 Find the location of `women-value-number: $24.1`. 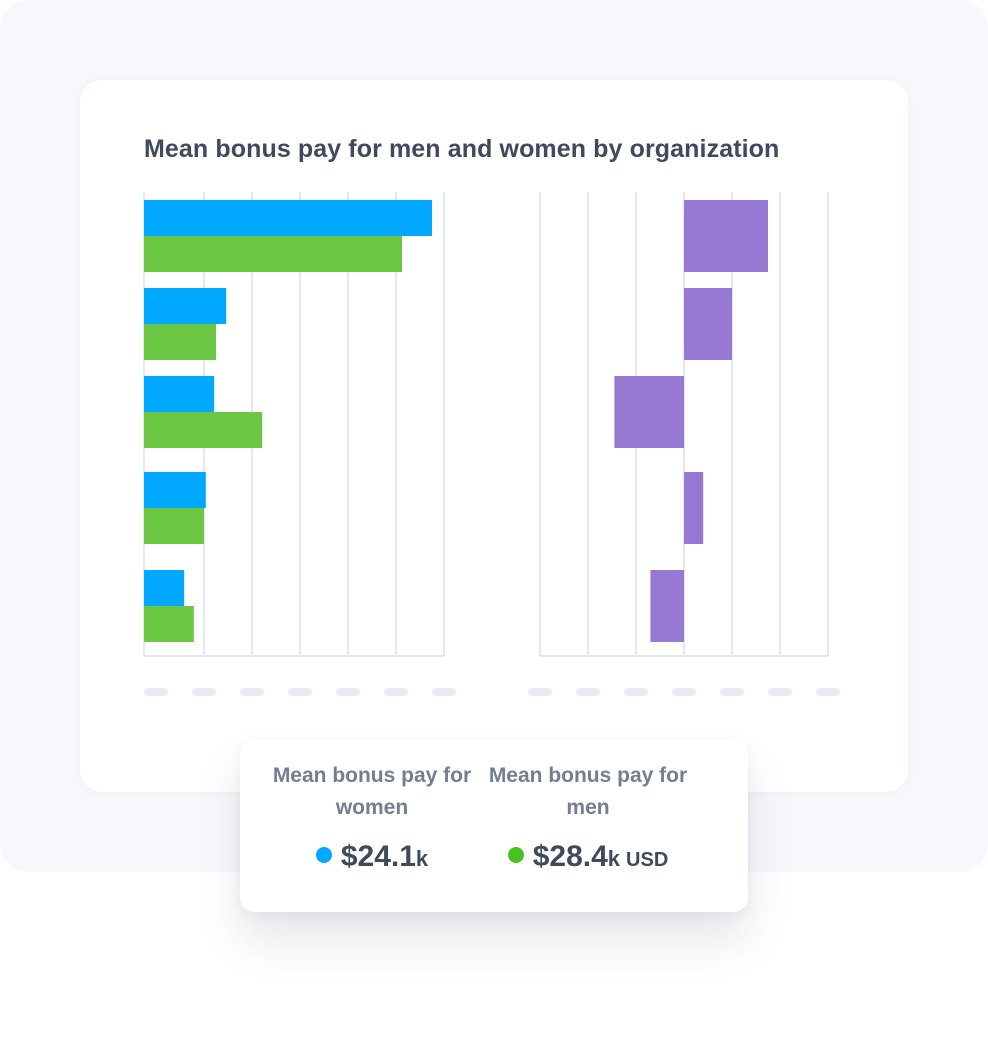

women-value-number: $24.1 is located at coordinates (378, 856).